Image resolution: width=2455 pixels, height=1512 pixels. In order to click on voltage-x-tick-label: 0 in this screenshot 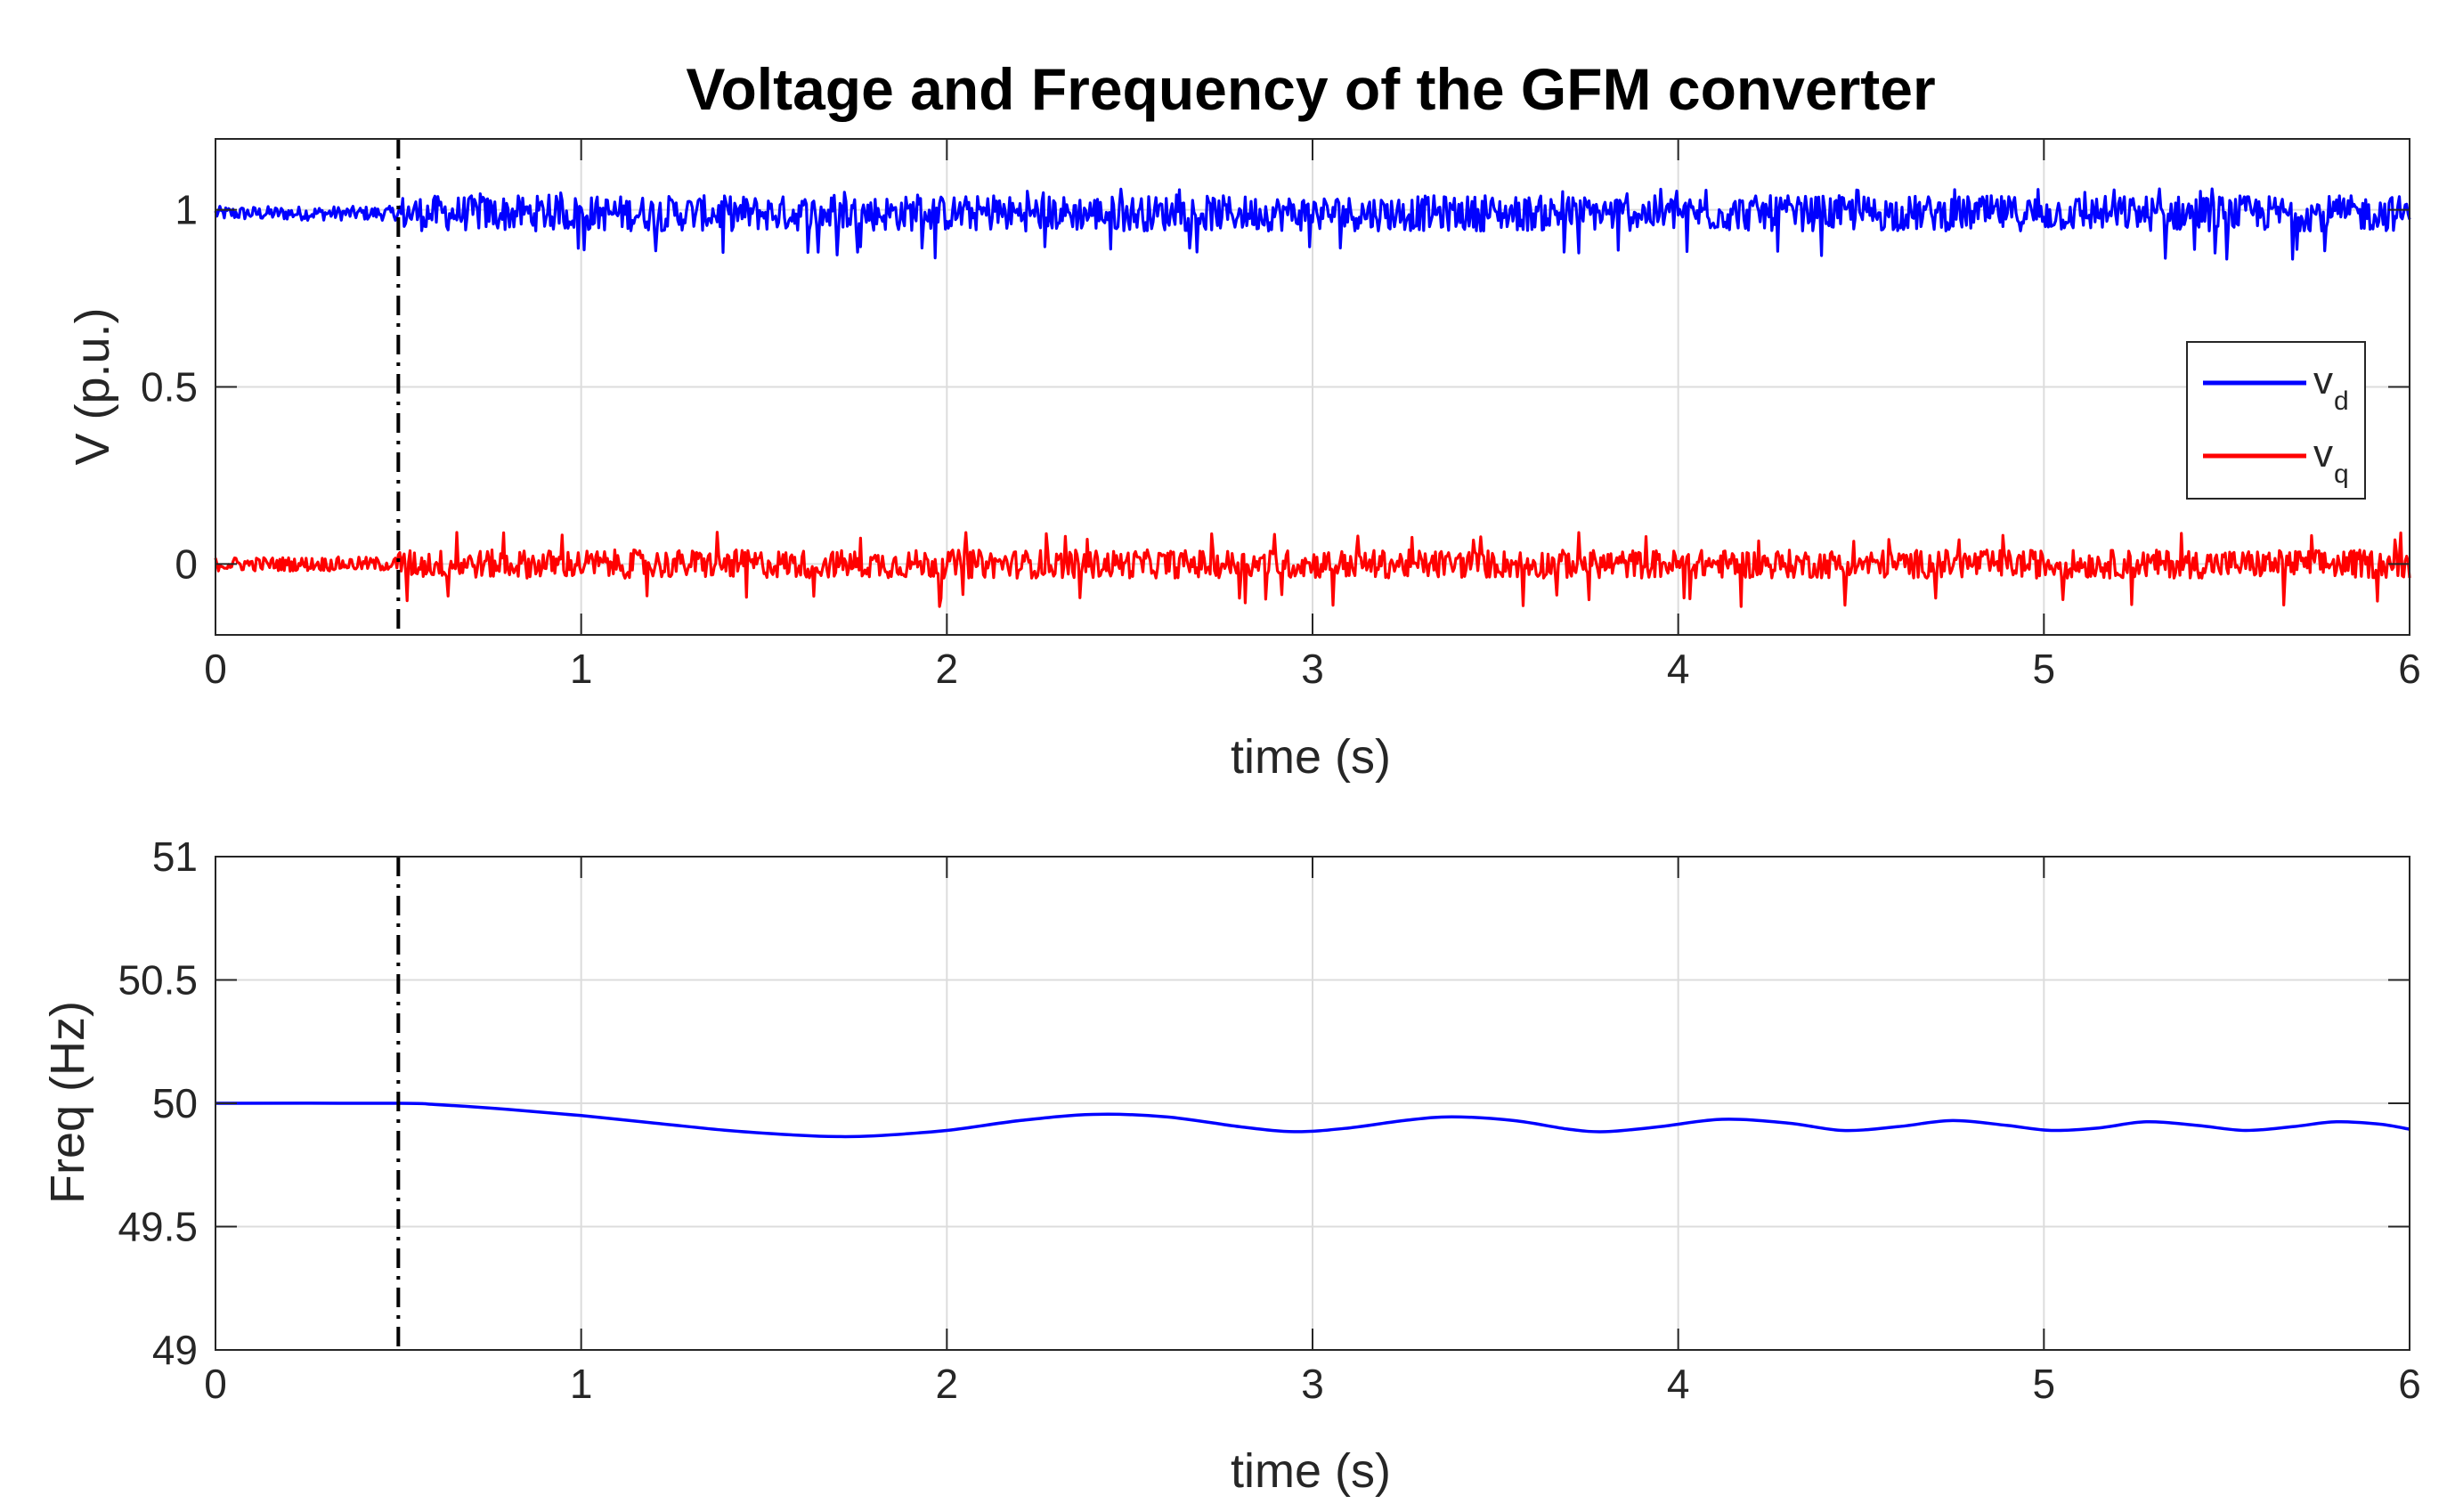, I will do `click(215, 669)`.